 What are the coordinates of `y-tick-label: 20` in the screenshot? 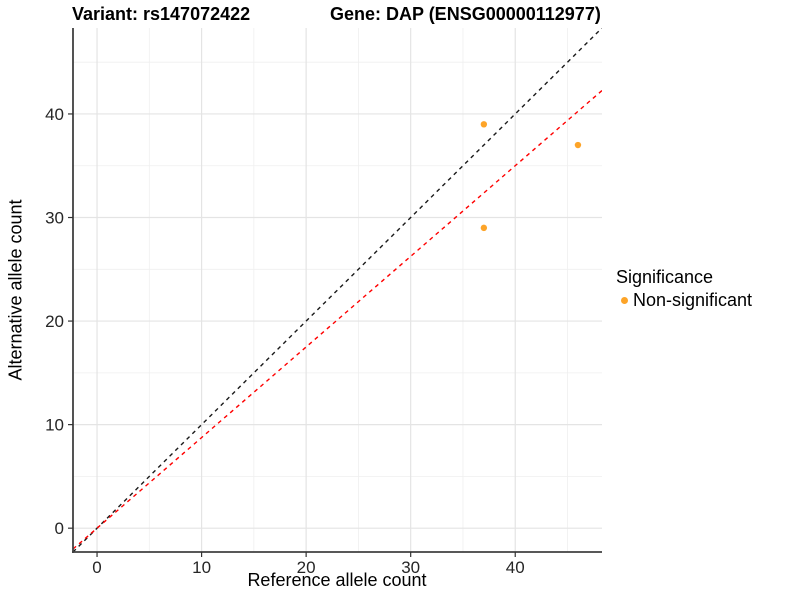 It's located at (54, 321).